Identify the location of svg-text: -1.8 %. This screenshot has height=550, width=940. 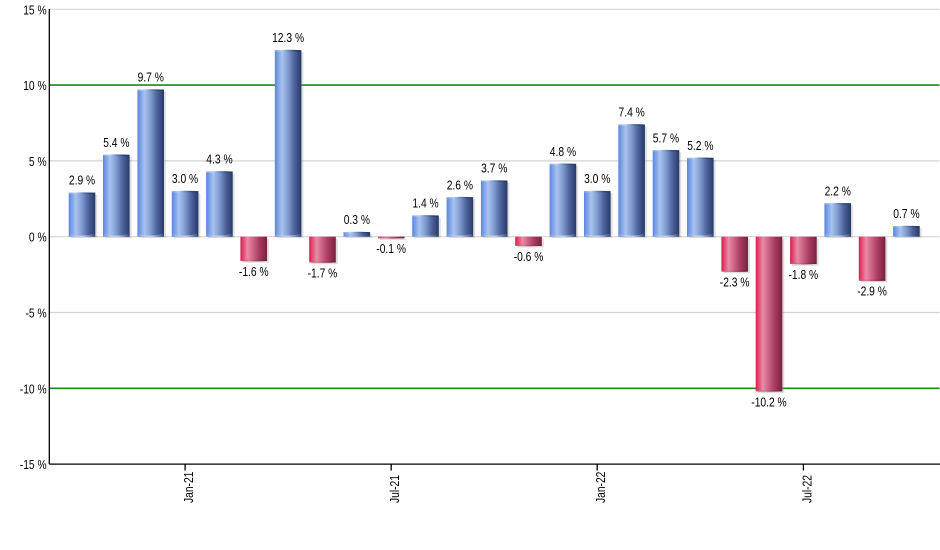
(804, 275).